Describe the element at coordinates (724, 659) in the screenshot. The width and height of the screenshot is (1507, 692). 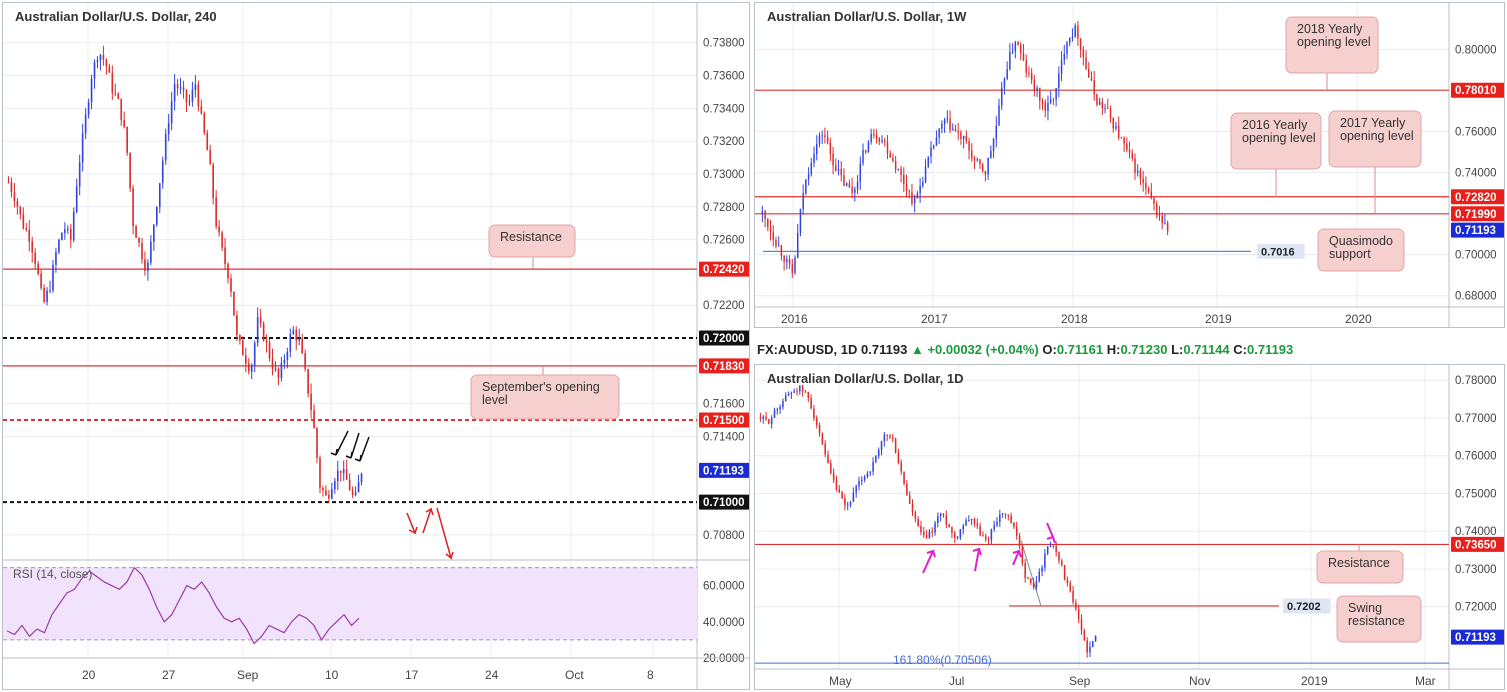
I see `rsi-y-tick-label: 20.0000` at that location.